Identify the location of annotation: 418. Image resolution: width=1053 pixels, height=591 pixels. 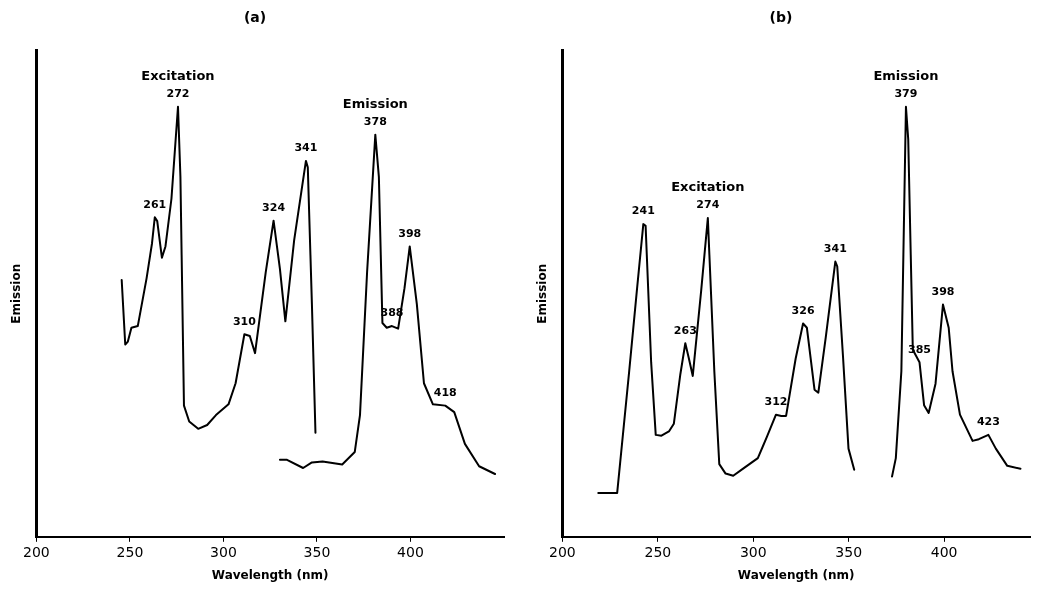
(445, 392).